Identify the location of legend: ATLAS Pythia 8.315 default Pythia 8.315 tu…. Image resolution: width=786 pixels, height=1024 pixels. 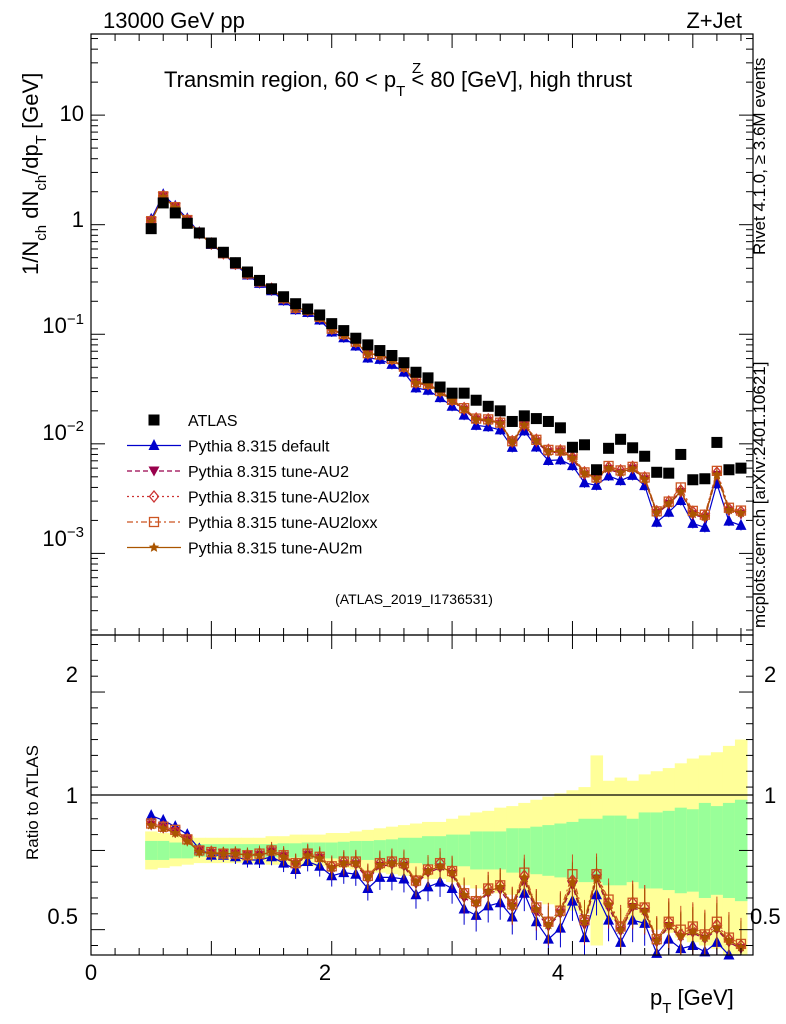
(252, 485).